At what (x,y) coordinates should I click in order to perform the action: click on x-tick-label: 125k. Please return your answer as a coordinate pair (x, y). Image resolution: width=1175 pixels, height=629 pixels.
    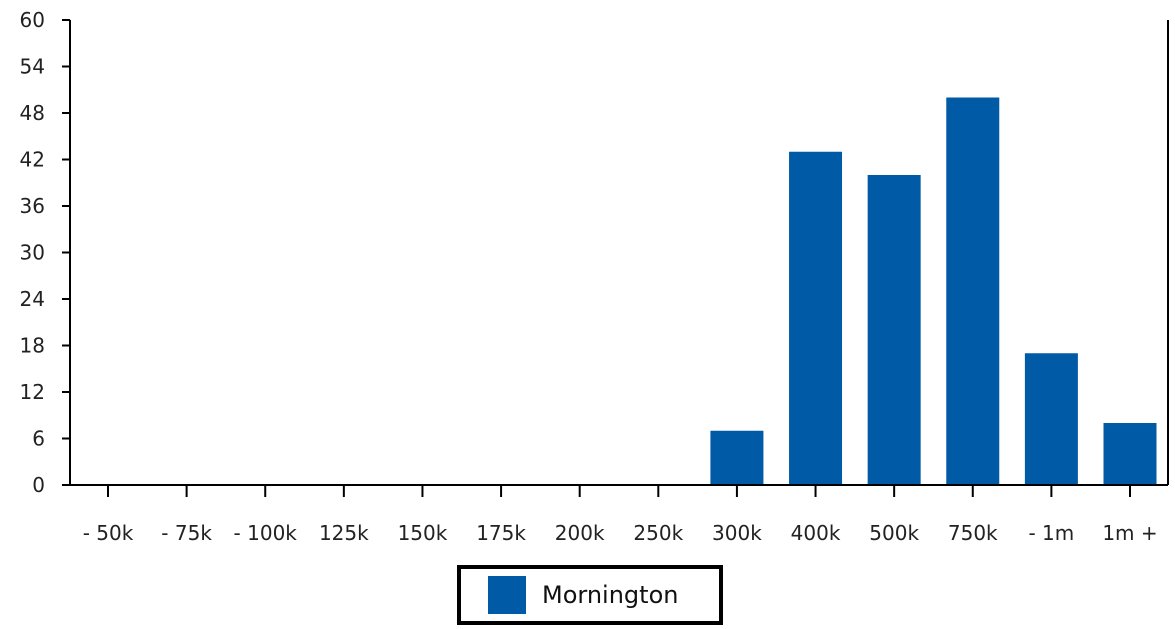
    Looking at the image, I should click on (344, 533).